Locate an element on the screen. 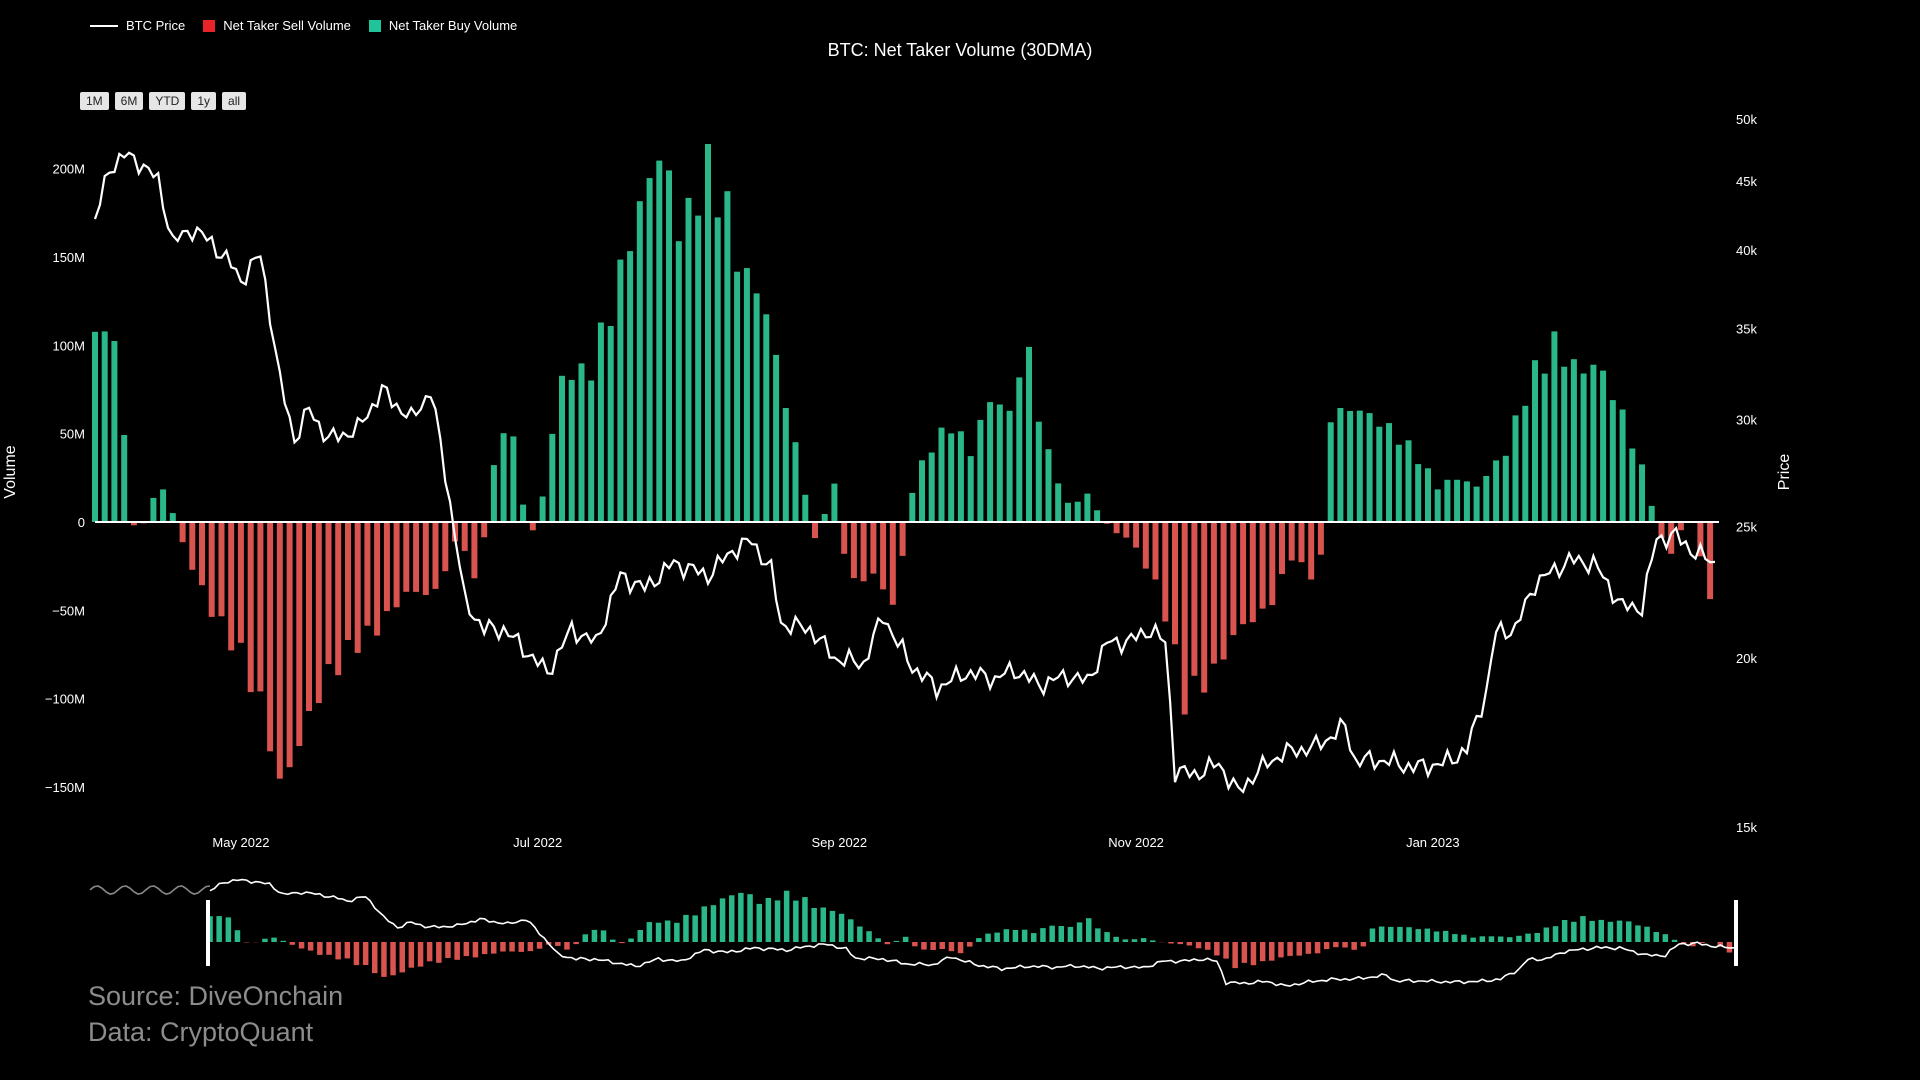 The image size is (1920, 1080). range-button-1y: 1y is located at coordinates (204, 101).